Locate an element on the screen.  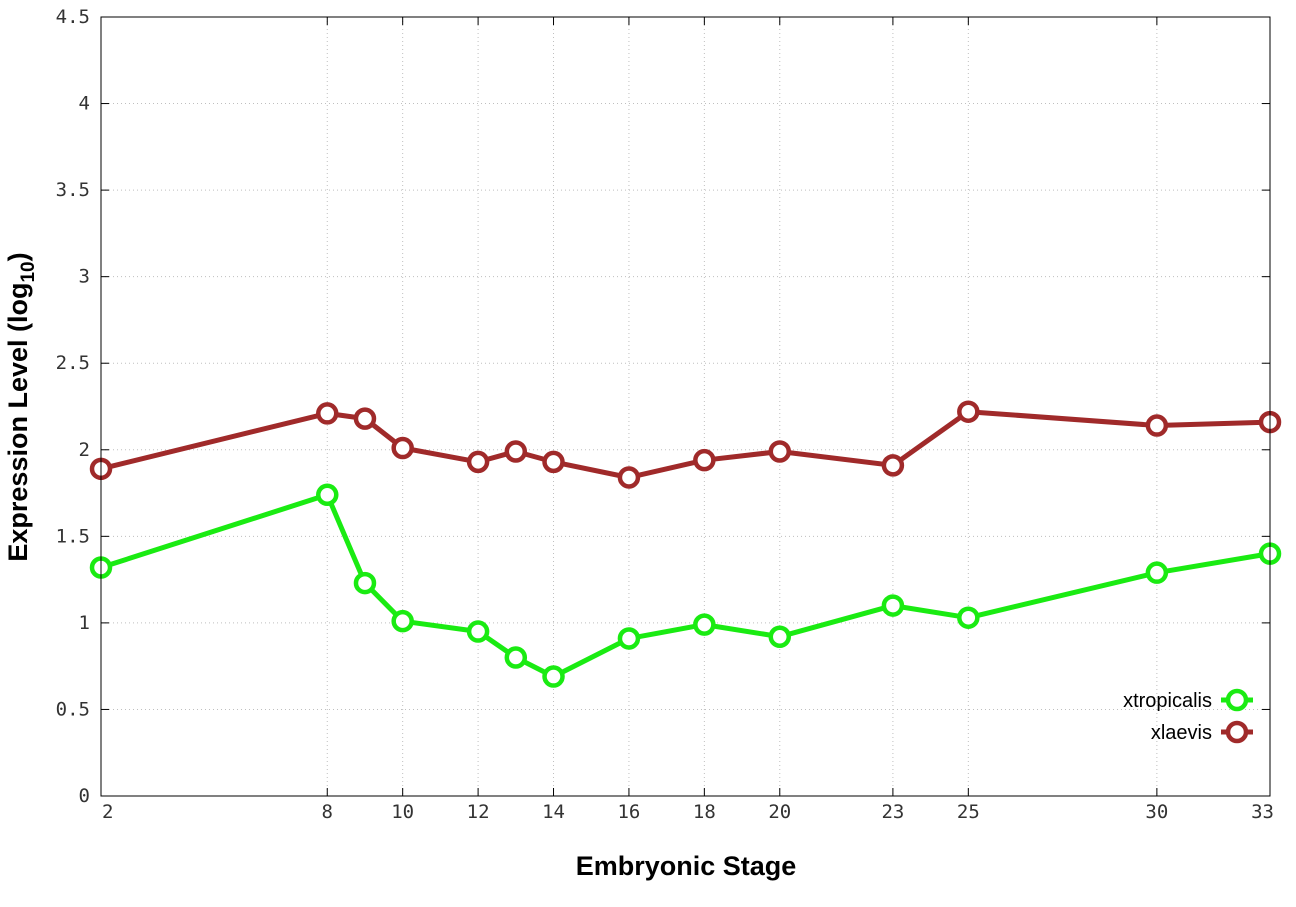
series-line is located at coordinates (685, 444).